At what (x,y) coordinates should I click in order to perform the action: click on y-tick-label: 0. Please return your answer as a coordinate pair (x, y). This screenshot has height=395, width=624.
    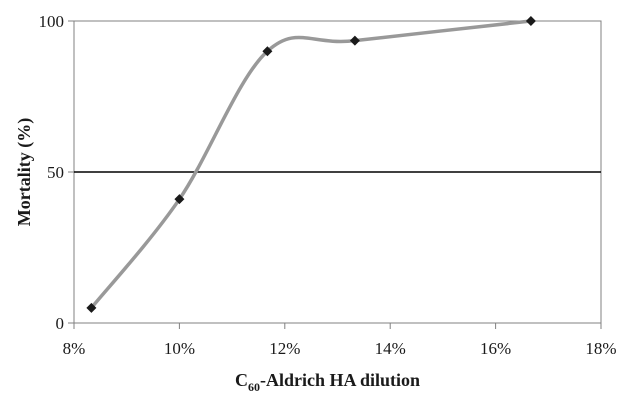
    Looking at the image, I should click on (60, 323).